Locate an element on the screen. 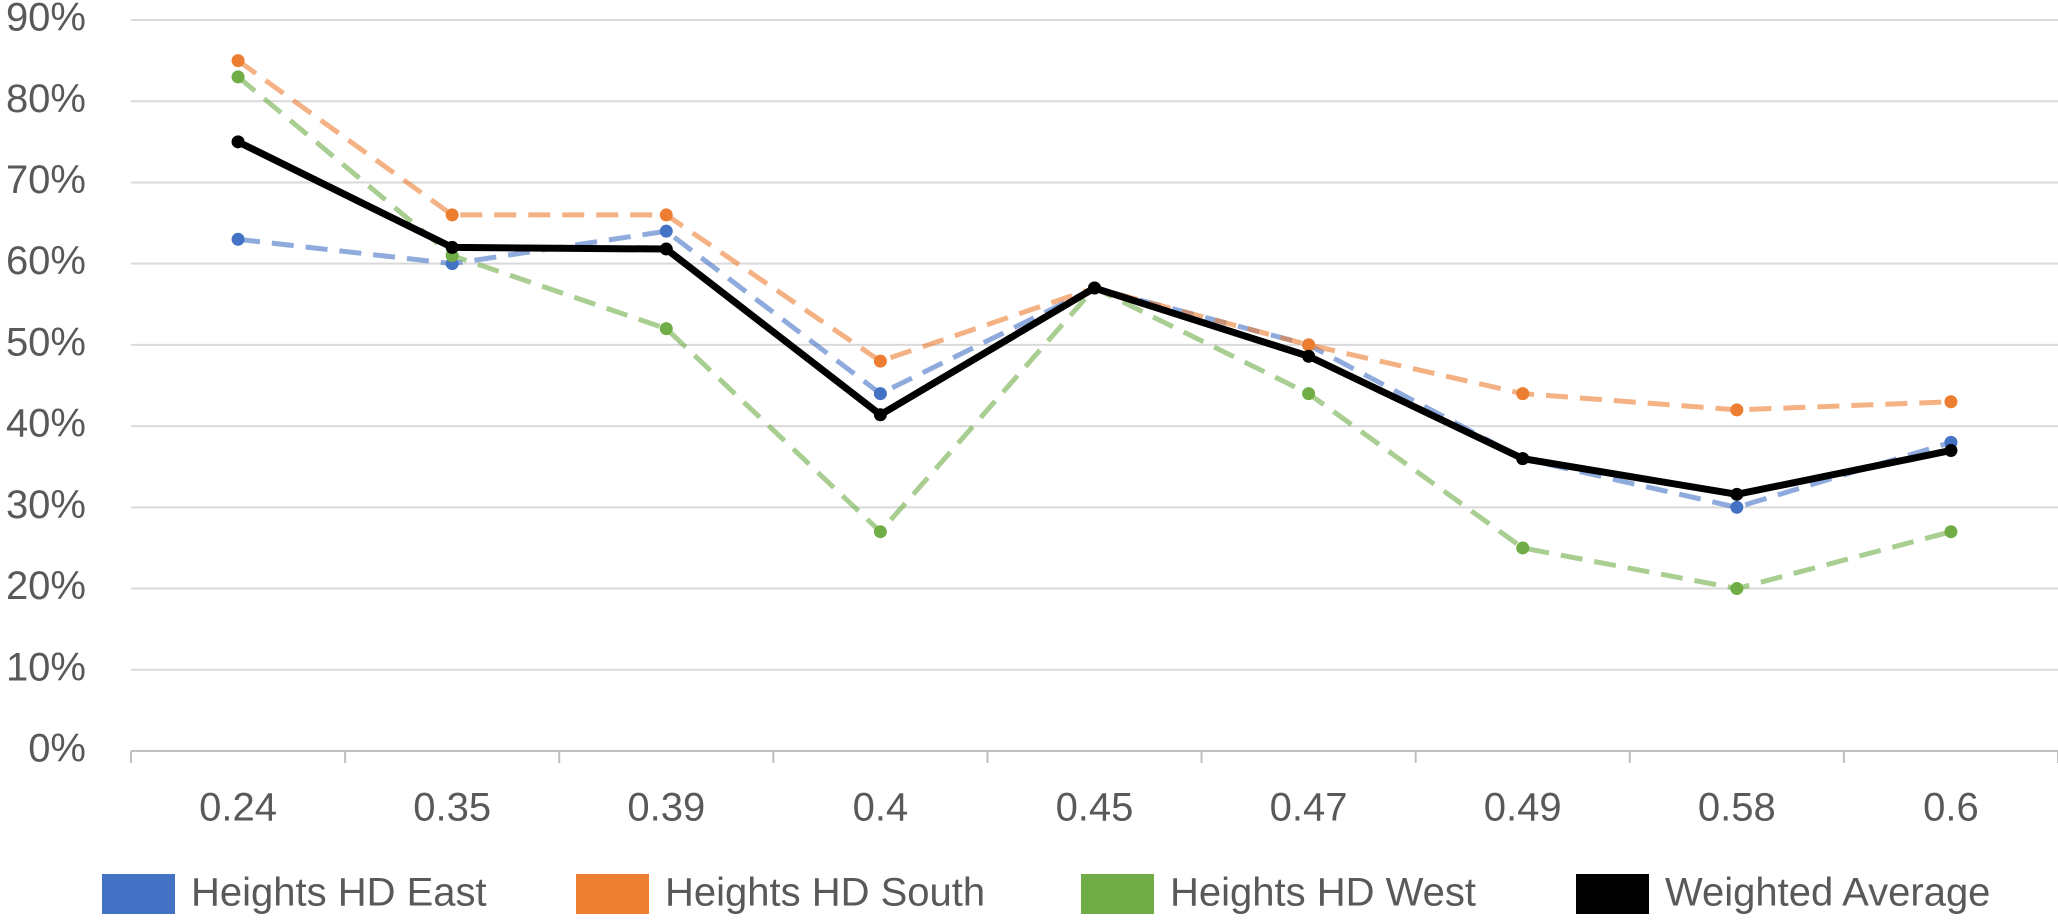 This screenshot has width=2058, height=922. y-tick-label: 40% is located at coordinates (46, 424).